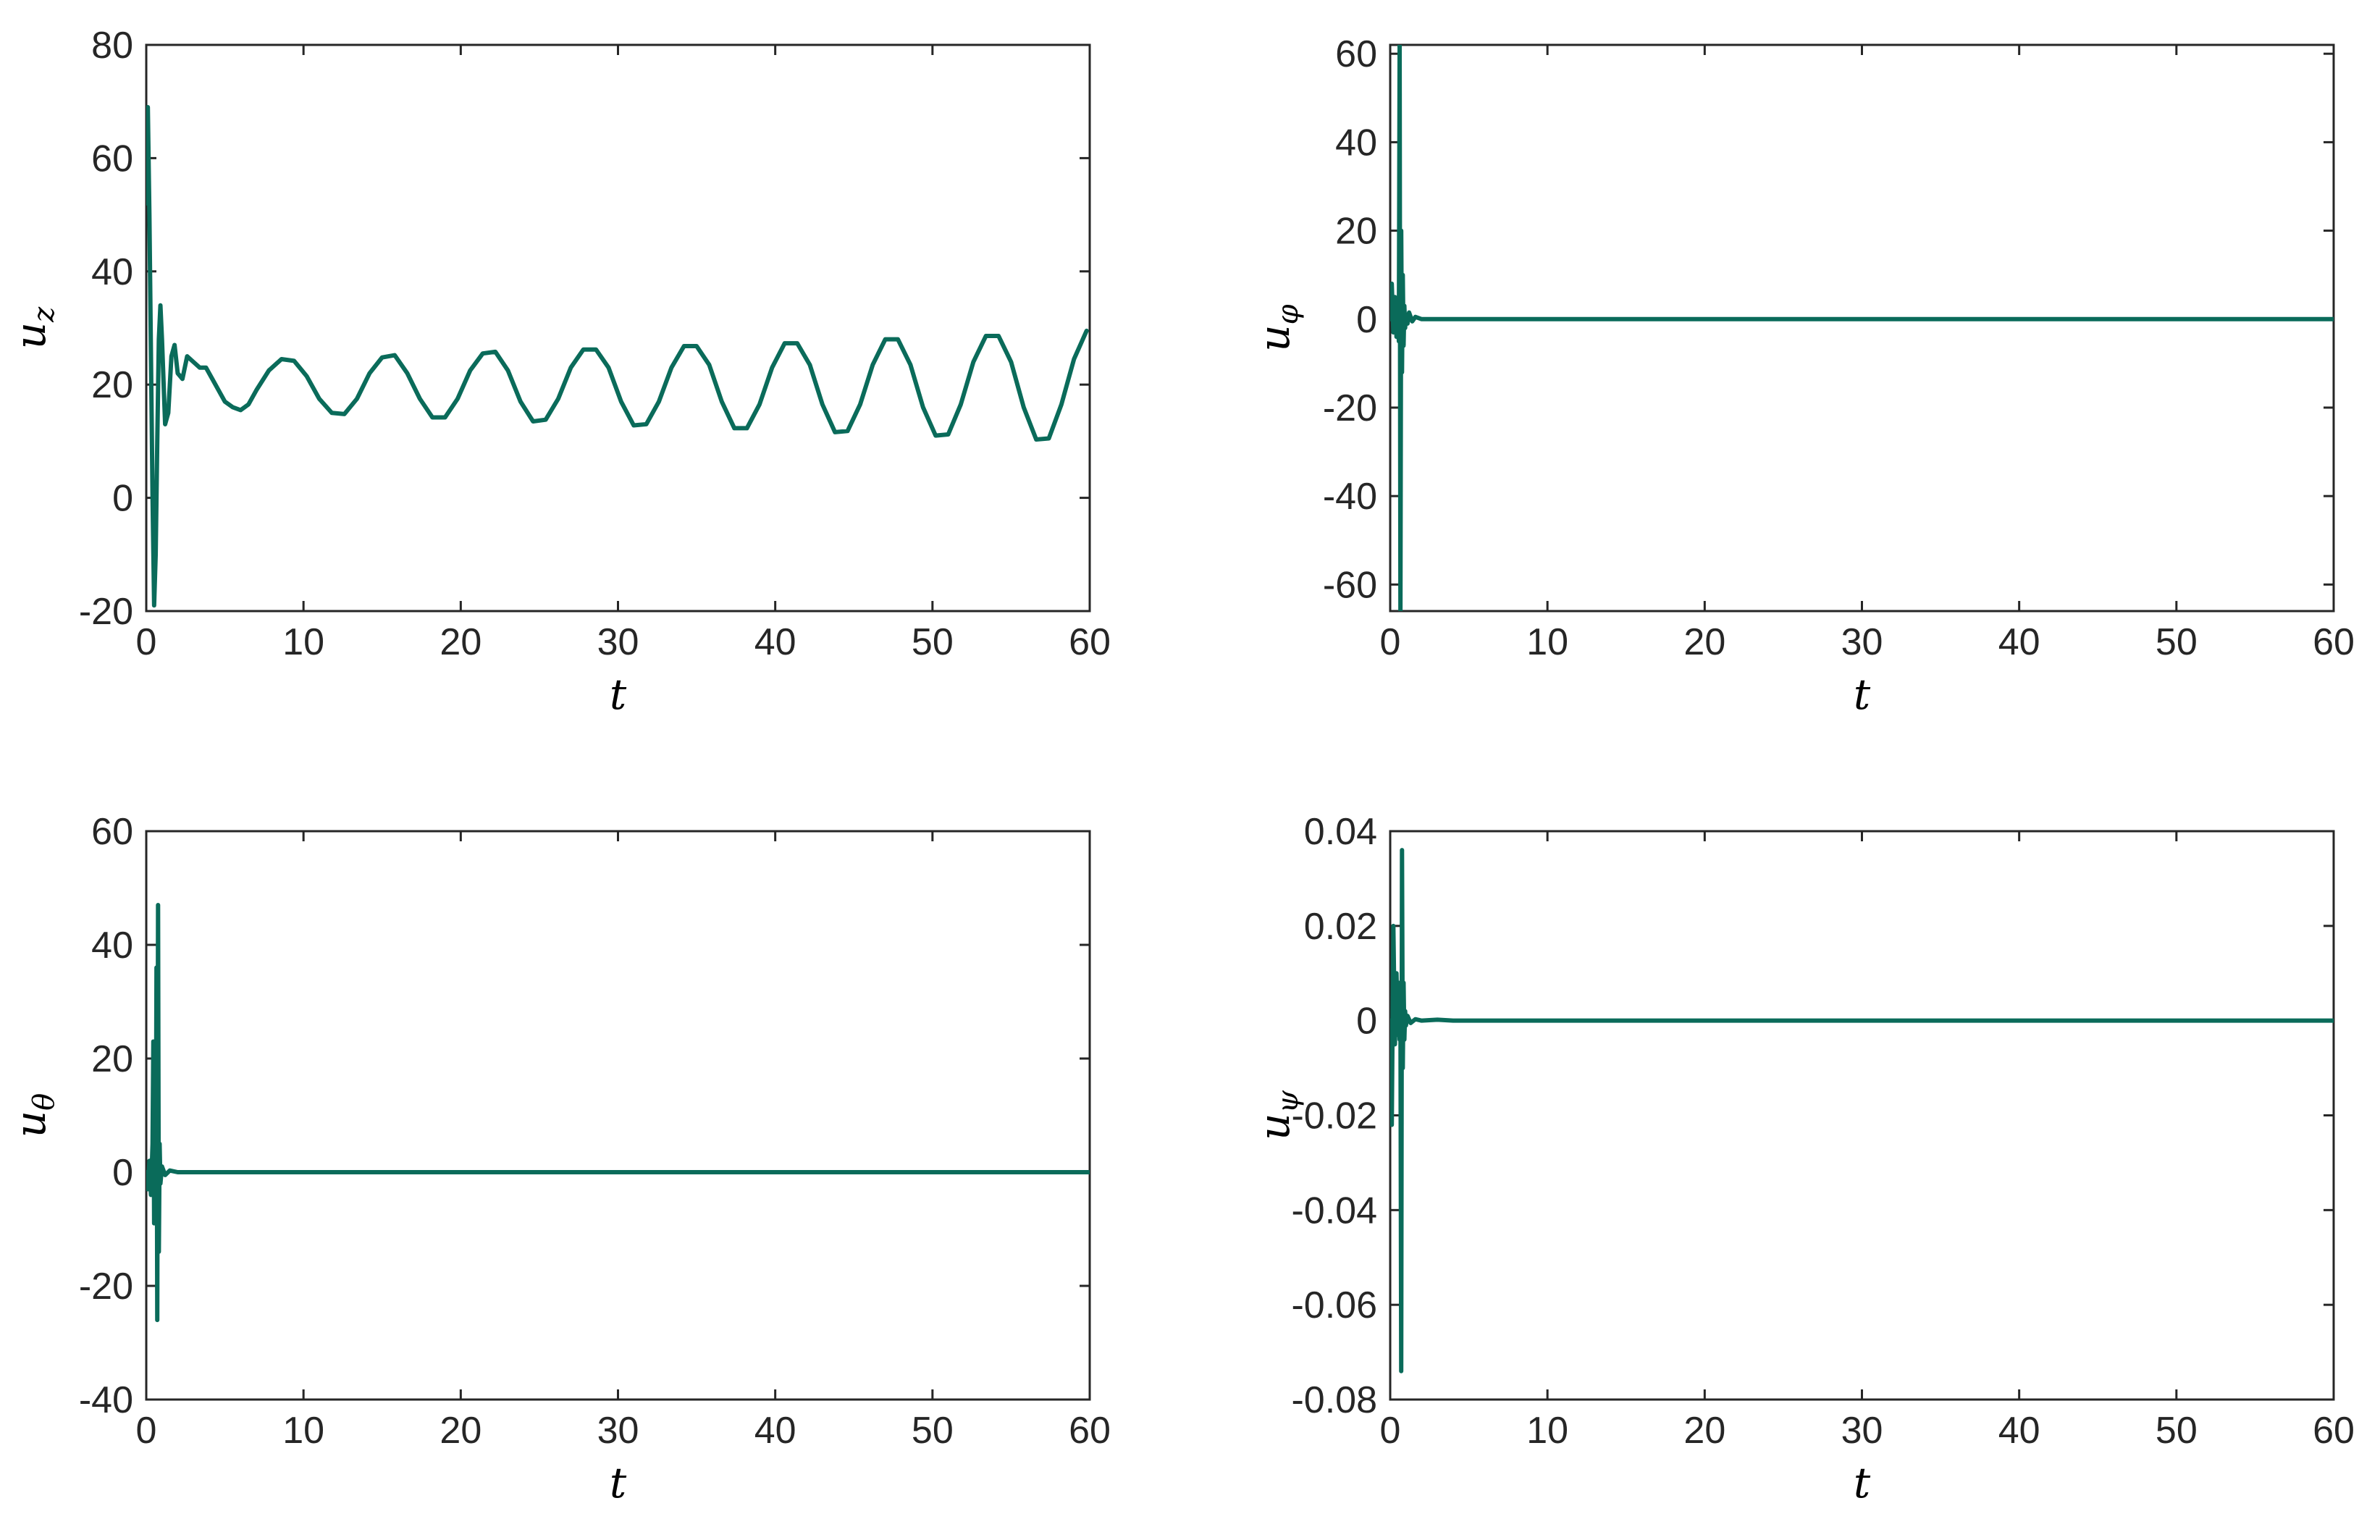 This screenshot has height=1540, width=2380. Describe the element at coordinates (303, 642) in the screenshot. I see `uz-xtick-label: 10` at that location.